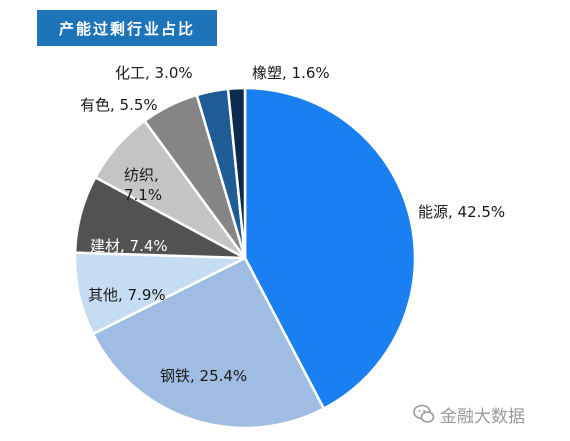  I want to click on data-label-其他: 其他, 7.9%, so click(127, 295).